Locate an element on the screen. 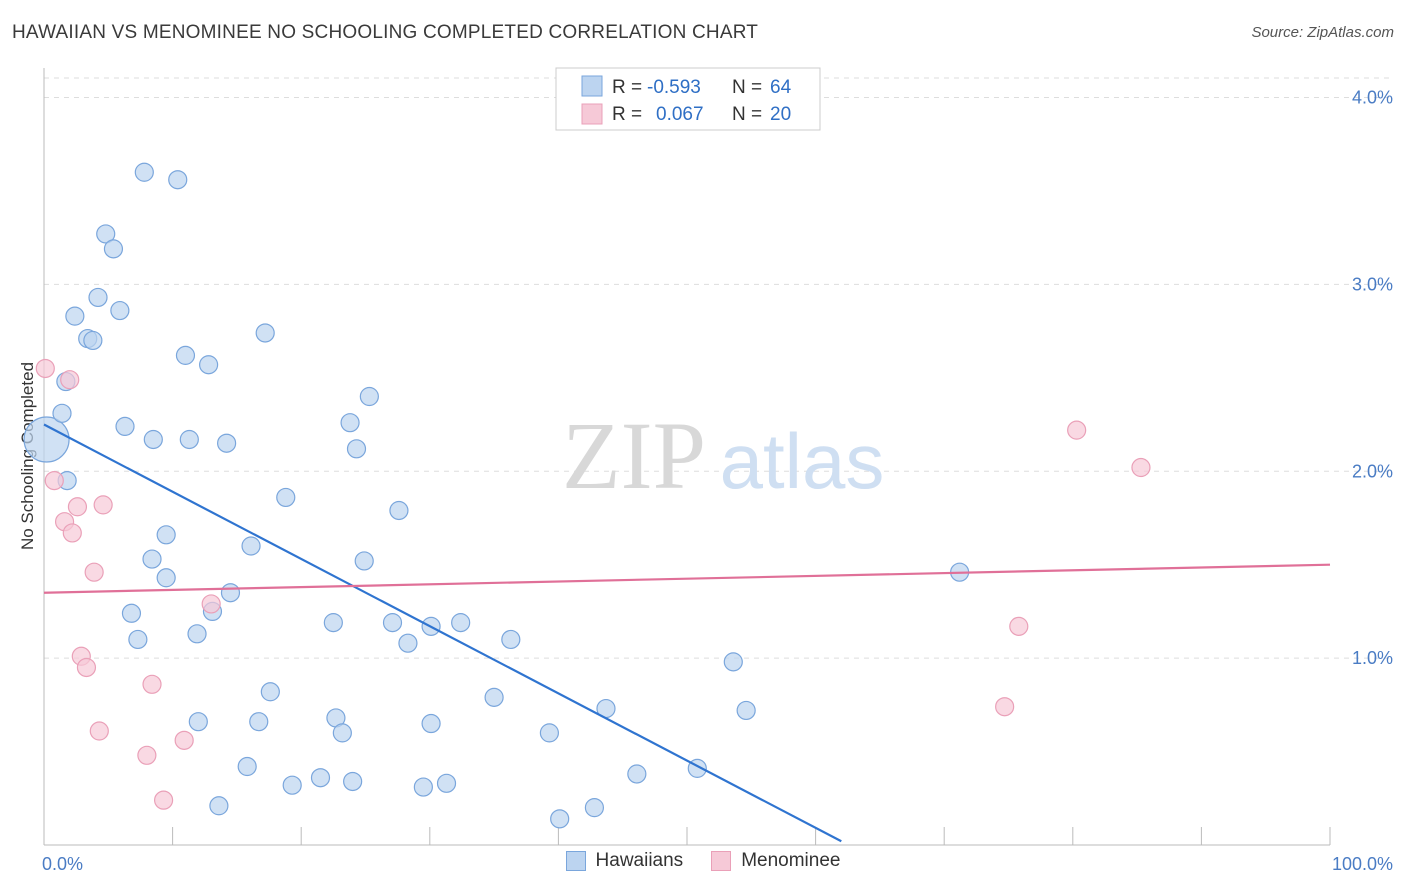 The width and height of the screenshot is (1406, 892). watermark-zip: ZIP is located at coordinates (634, 455).